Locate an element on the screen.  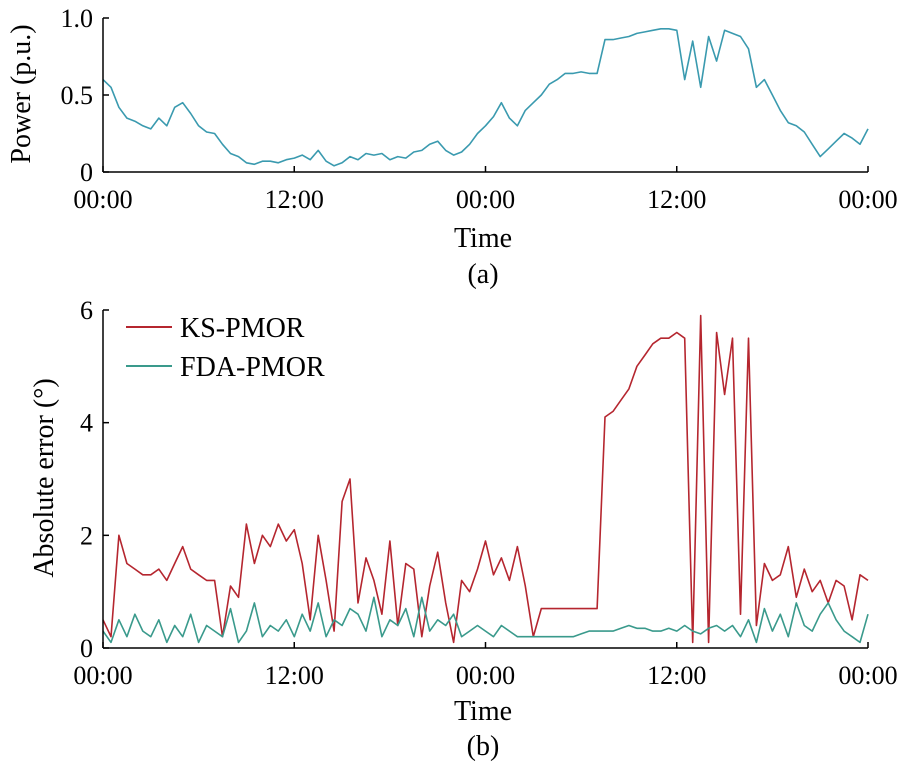
legend-label-ks-pmor: KS-PMOR is located at coordinates (242, 328).